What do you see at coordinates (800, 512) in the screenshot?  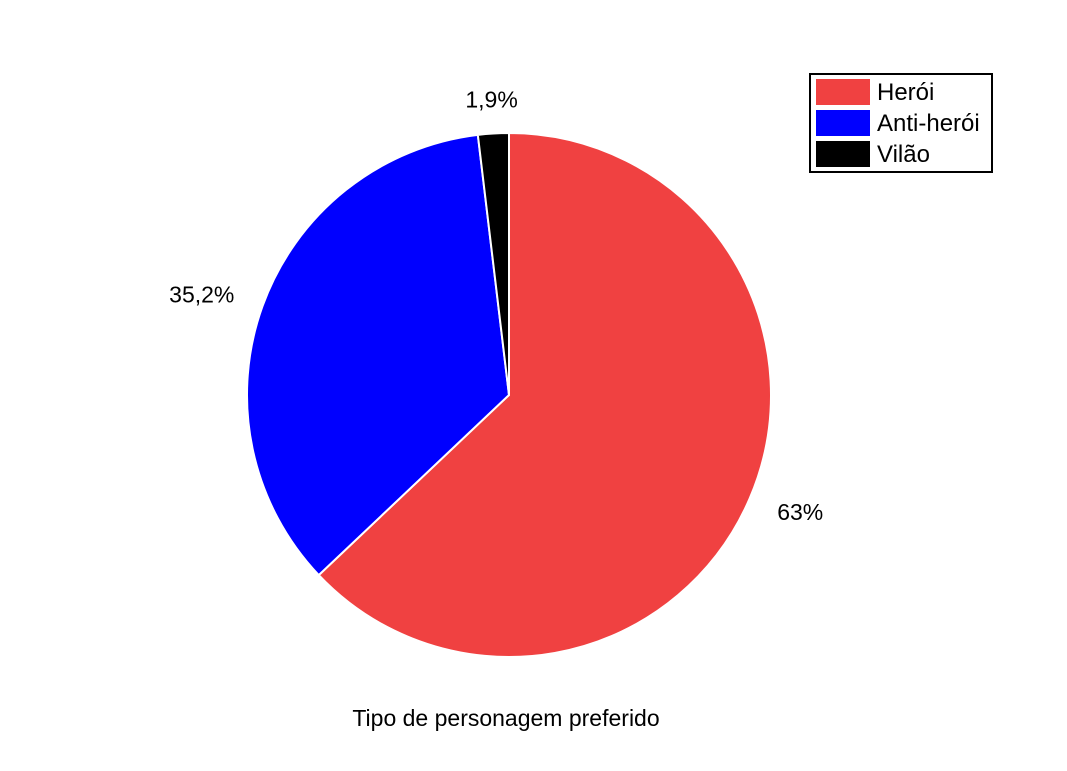 I see `slice-label-1: 63%` at bounding box center [800, 512].